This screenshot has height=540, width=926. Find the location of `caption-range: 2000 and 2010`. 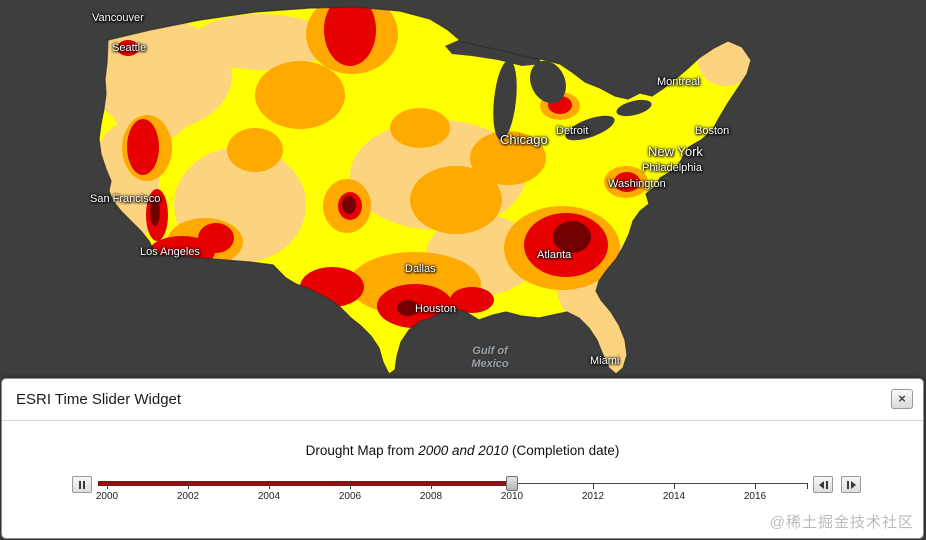

caption-range: 2000 and 2010 is located at coordinates (463, 450).